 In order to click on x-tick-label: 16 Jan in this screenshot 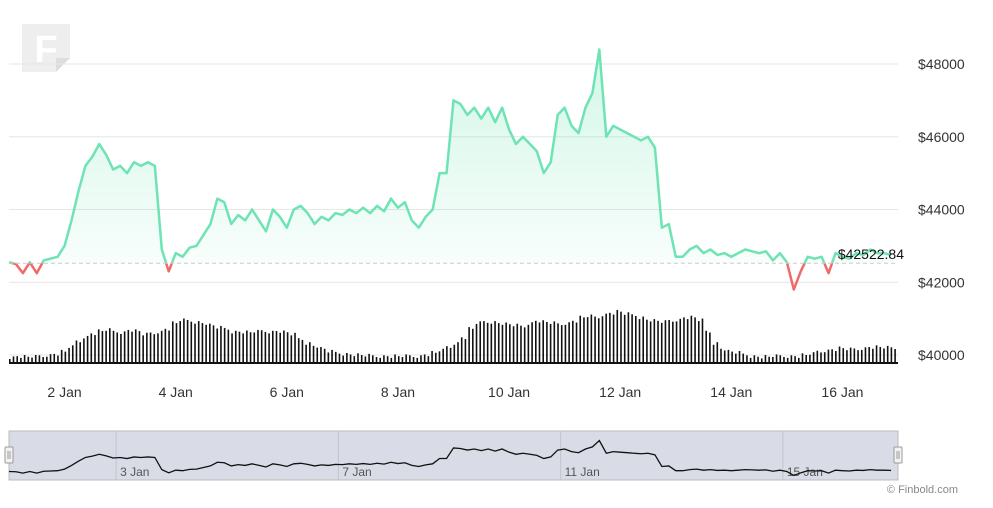, I will do `click(842, 392)`.